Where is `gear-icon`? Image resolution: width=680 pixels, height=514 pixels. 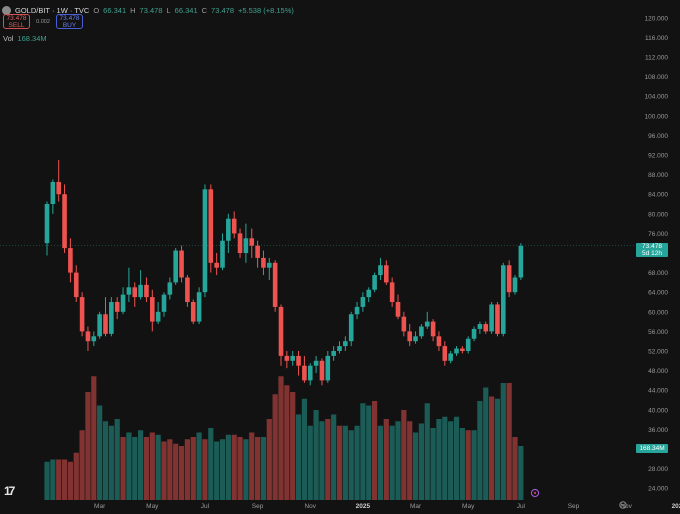
gear-icon is located at coordinates (623, 505).